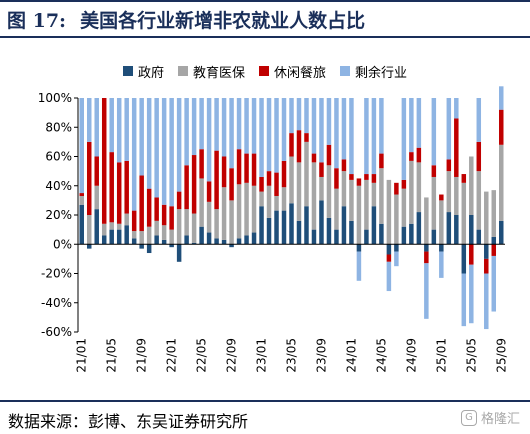 This screenshot has width=530, height=434. What do you see at coordinates (441, 355) in the screenshot?
I see `x-tick-label: 25/01` at bounding box center [441, 355].